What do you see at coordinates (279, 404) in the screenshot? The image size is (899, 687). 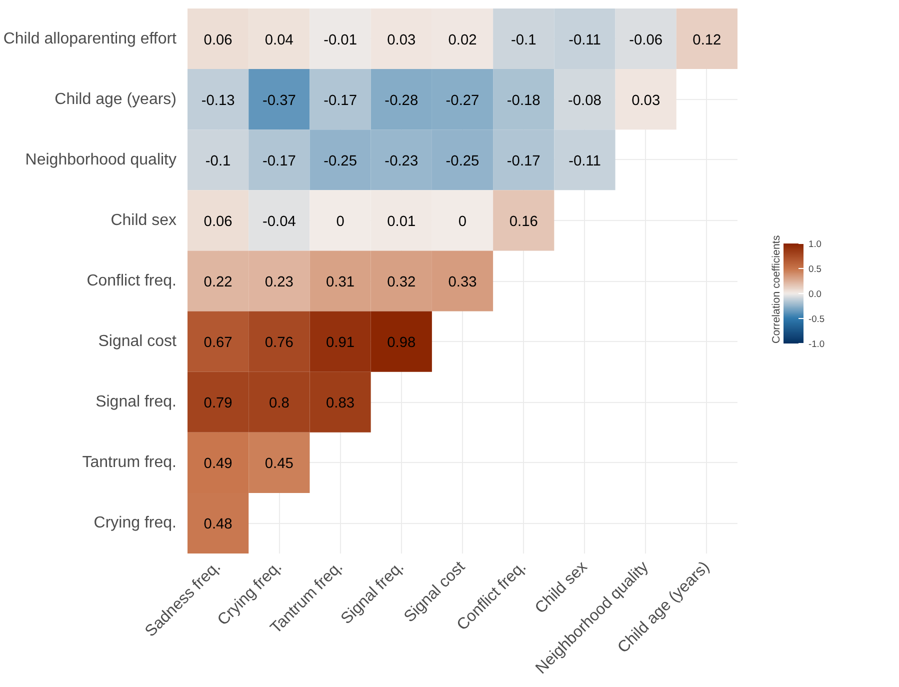 I see `data-label: 0.8` at bounding box center [279, 404].